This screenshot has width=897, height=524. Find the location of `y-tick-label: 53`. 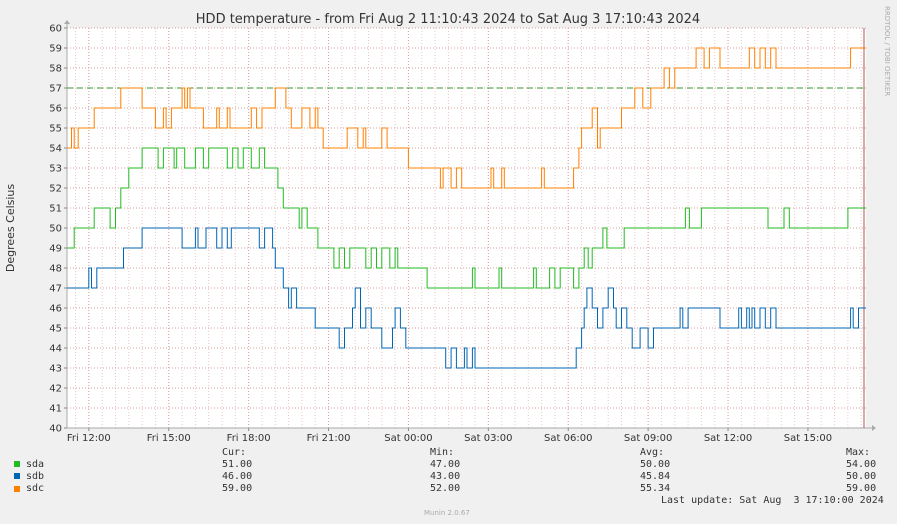

y-tick-label: 53 is located at coordinates (55, 169).